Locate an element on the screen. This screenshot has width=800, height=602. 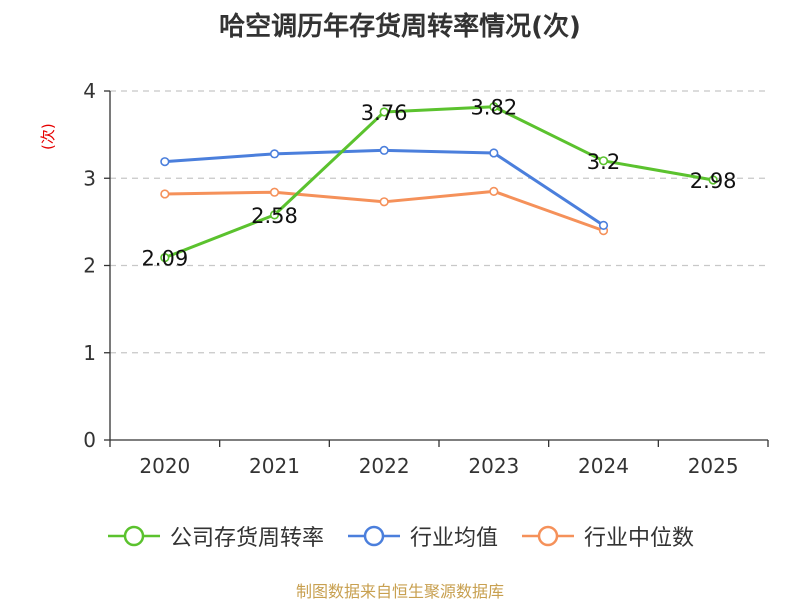
data-point-1-2021 is located at coordinates (274, 154).